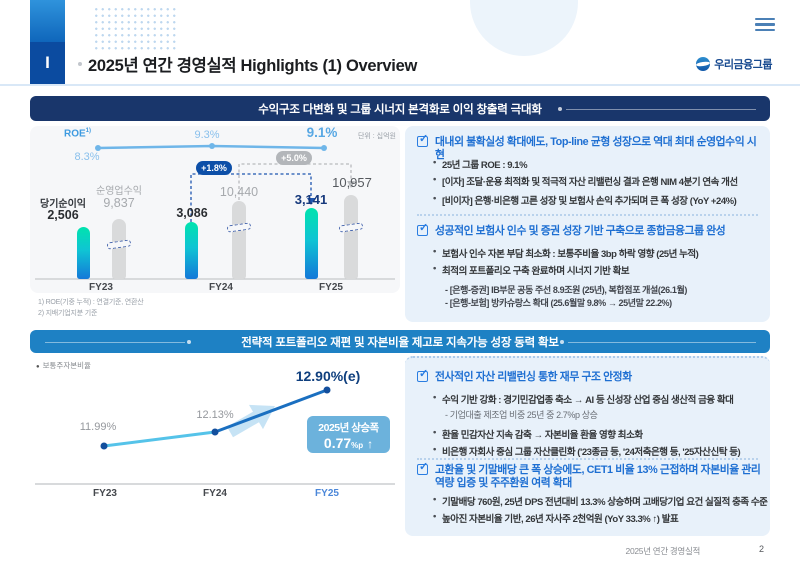  I want to click on series-revenue-label: 순영업수익, so click(119, 191).